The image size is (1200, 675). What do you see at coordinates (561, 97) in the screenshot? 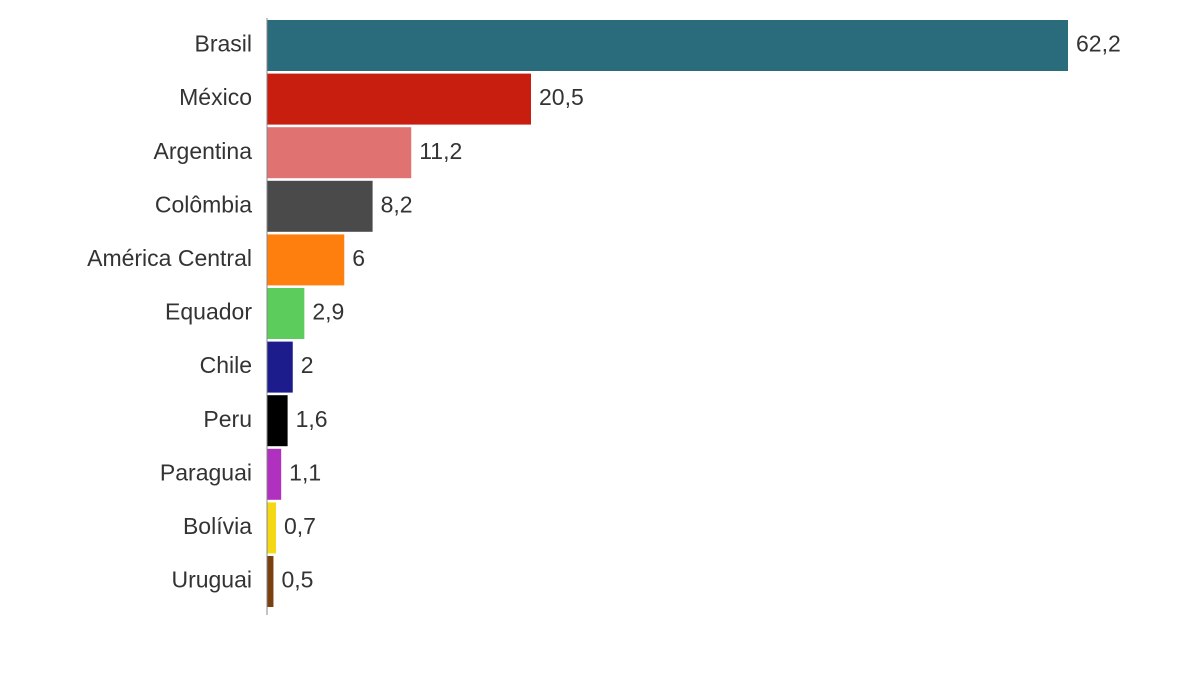
I see `value-label: 20,5` at bounding box center [561, 97].